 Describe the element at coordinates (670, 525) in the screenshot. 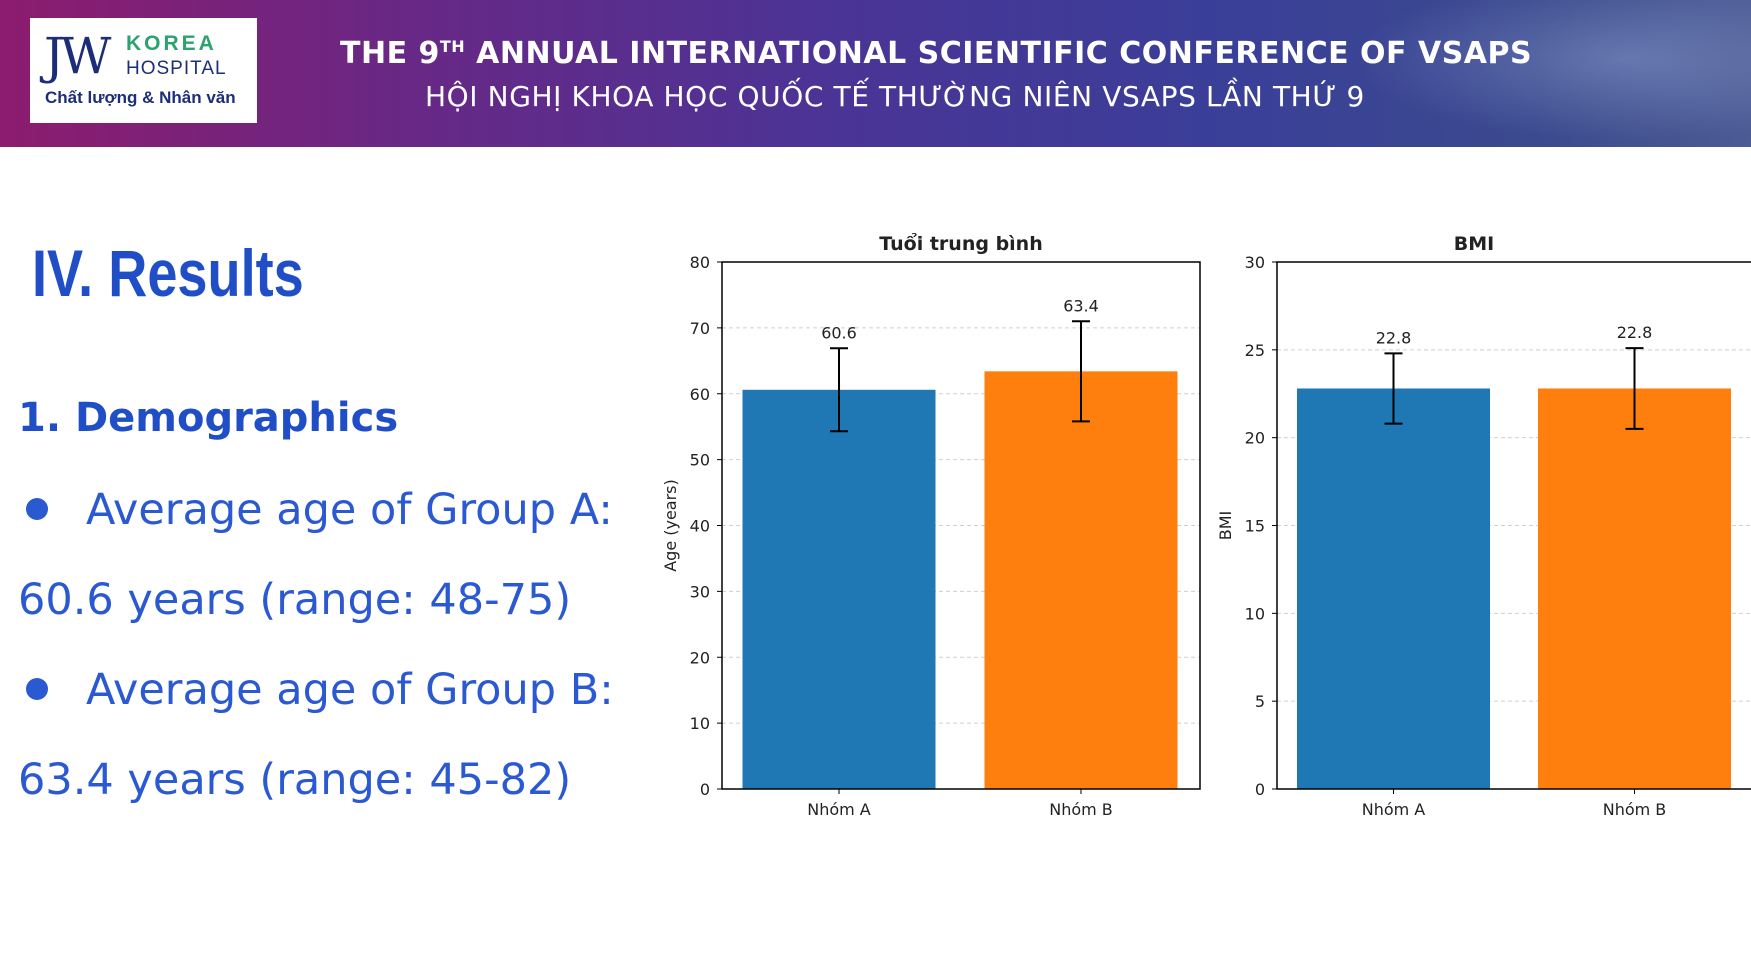

I see `y-axis-label: Age (years)` at that location.